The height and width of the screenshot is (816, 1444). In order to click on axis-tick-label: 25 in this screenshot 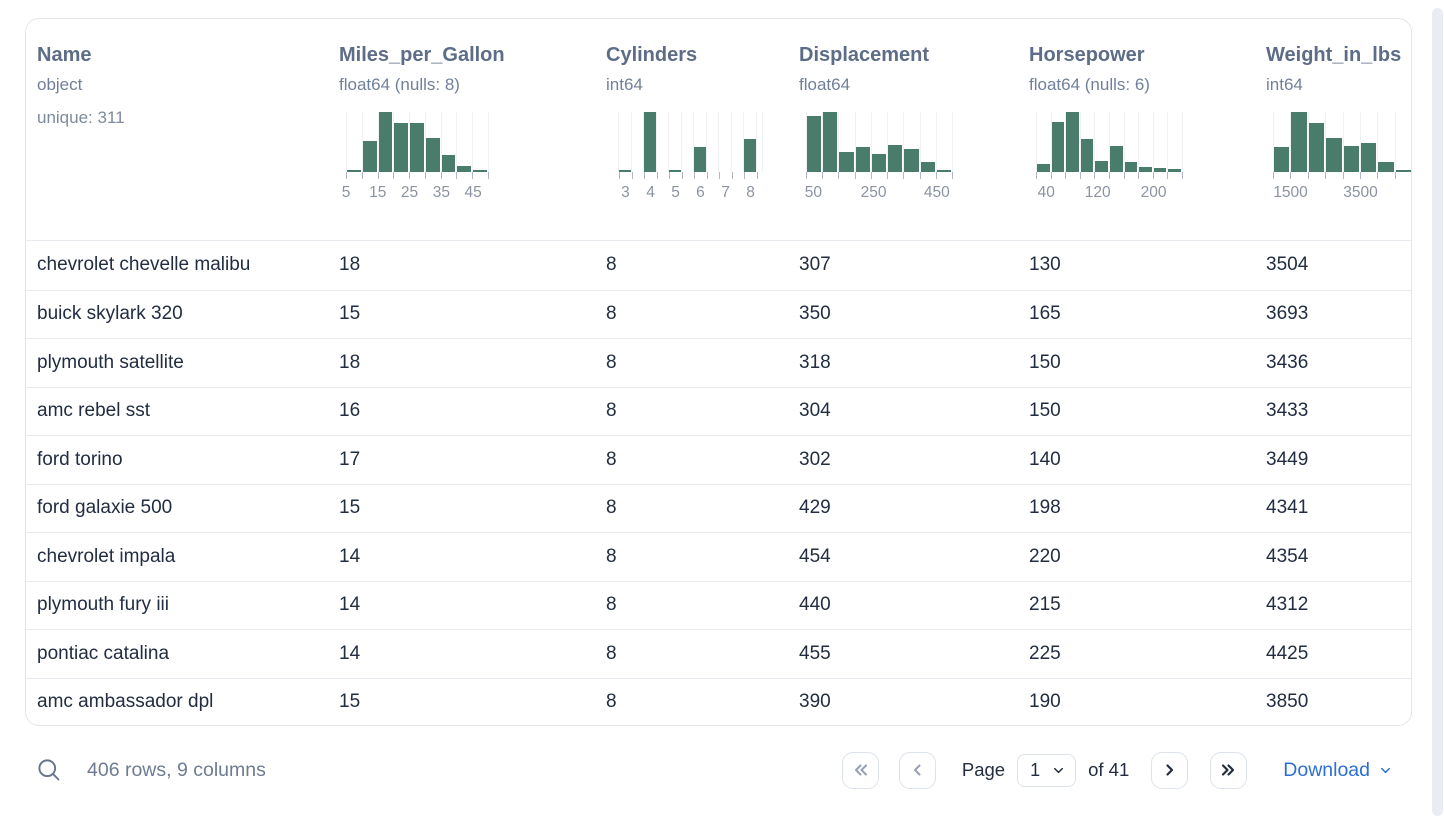, I will do `click(409, 192)`.